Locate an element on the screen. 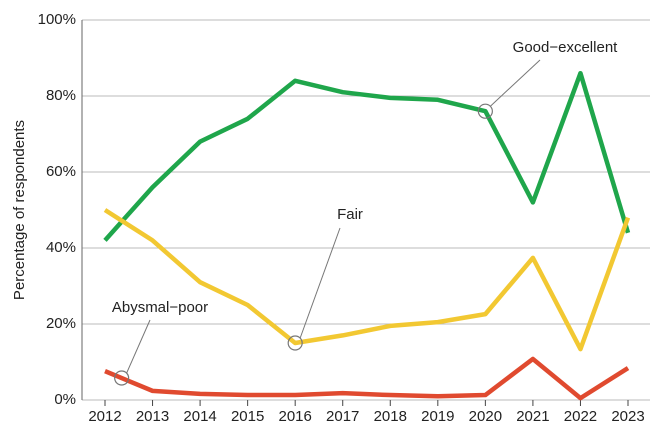  series-line is located at coordinates (367, 378).